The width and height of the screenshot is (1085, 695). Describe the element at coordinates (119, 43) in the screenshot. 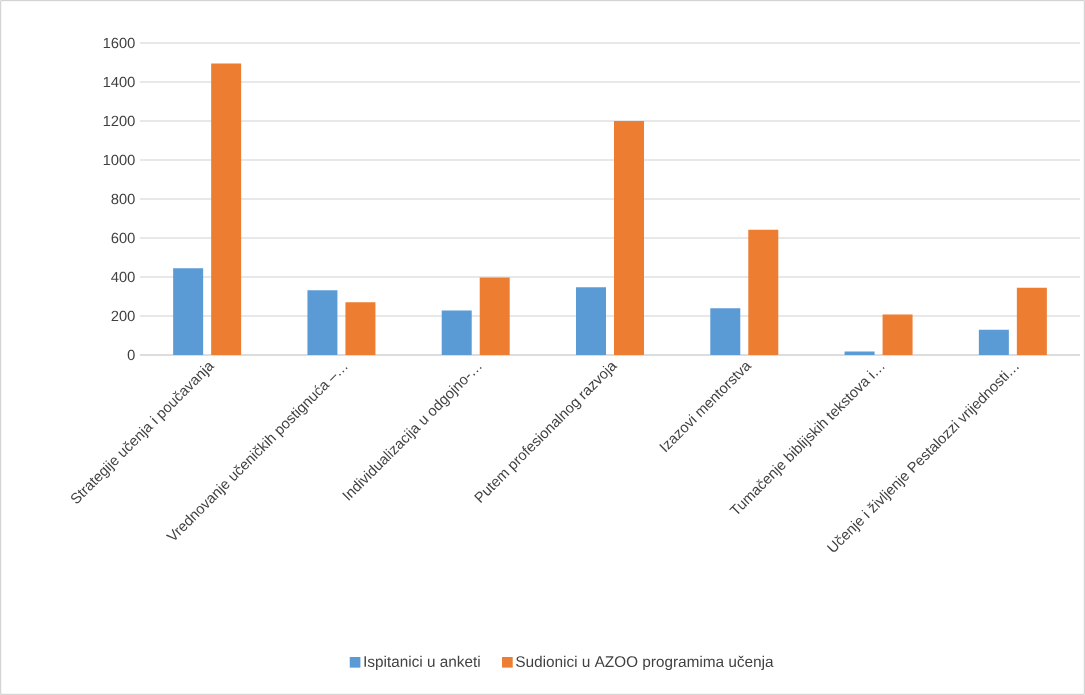

I see `y-tick-label: 1600` at that location.